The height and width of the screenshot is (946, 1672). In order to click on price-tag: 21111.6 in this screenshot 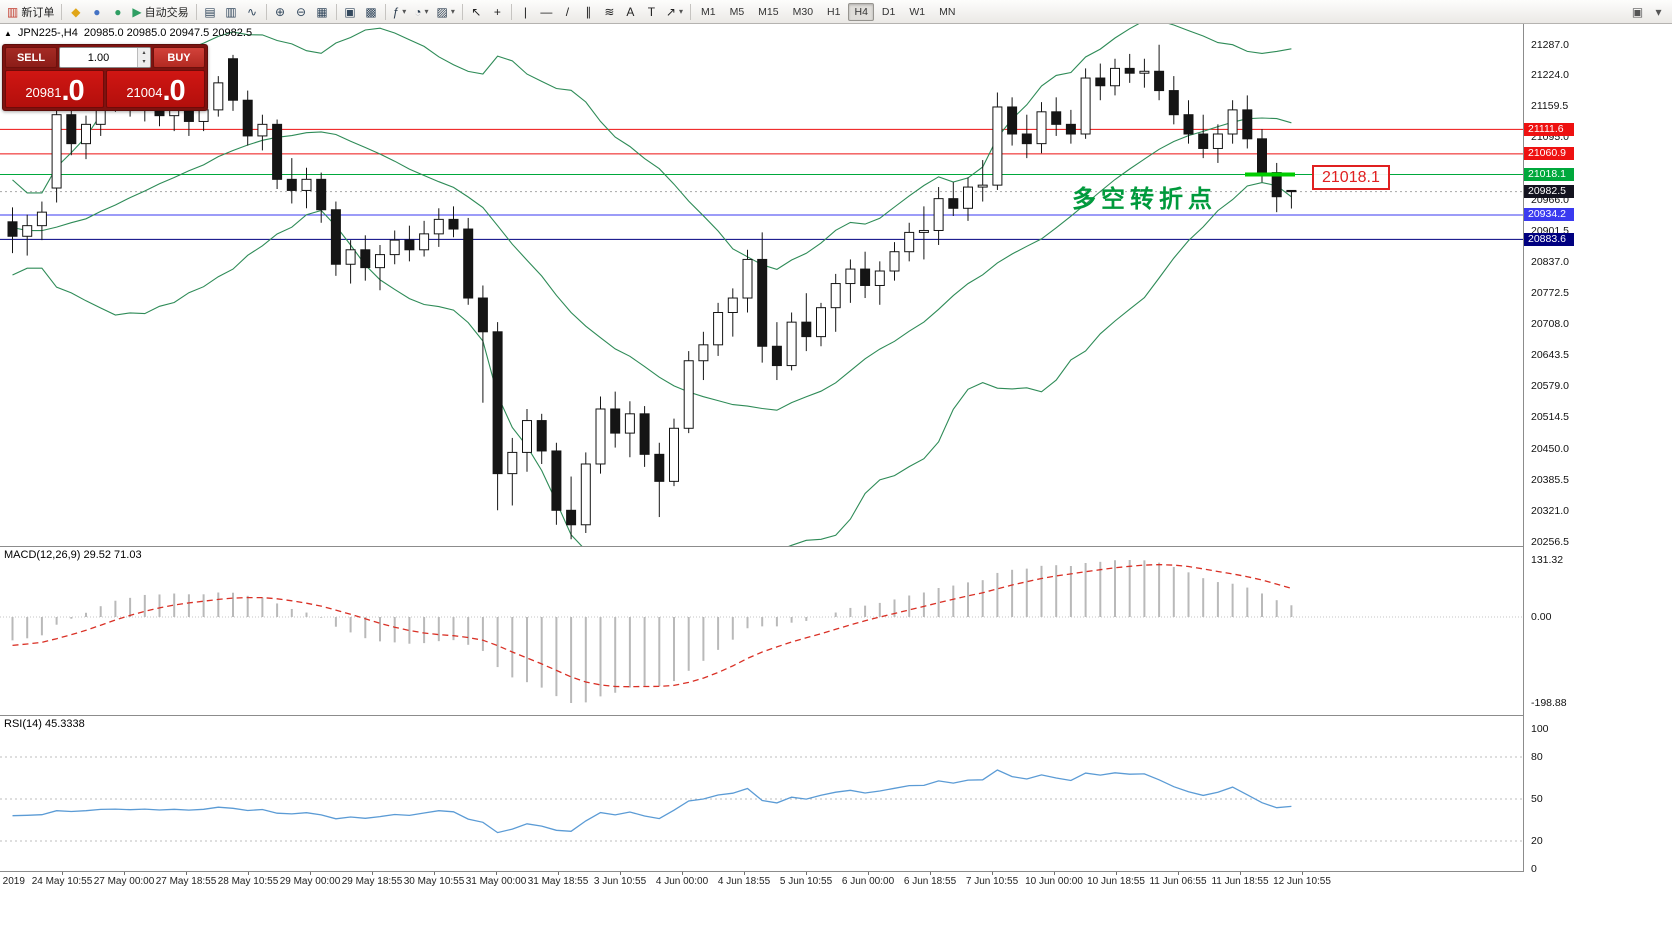, I will do `click(1549, 129)`.